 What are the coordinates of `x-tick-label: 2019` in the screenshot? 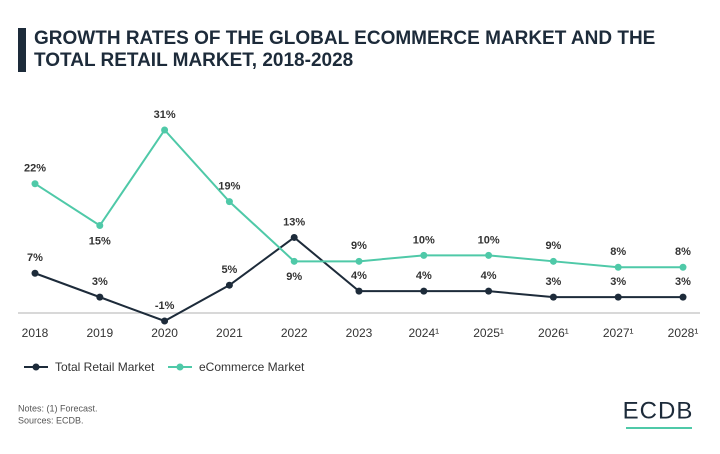 It's located at (99, 333).